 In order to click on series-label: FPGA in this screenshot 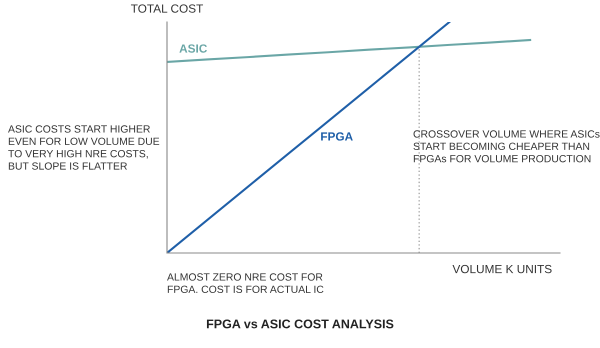, I will do `click(337, 136)`.